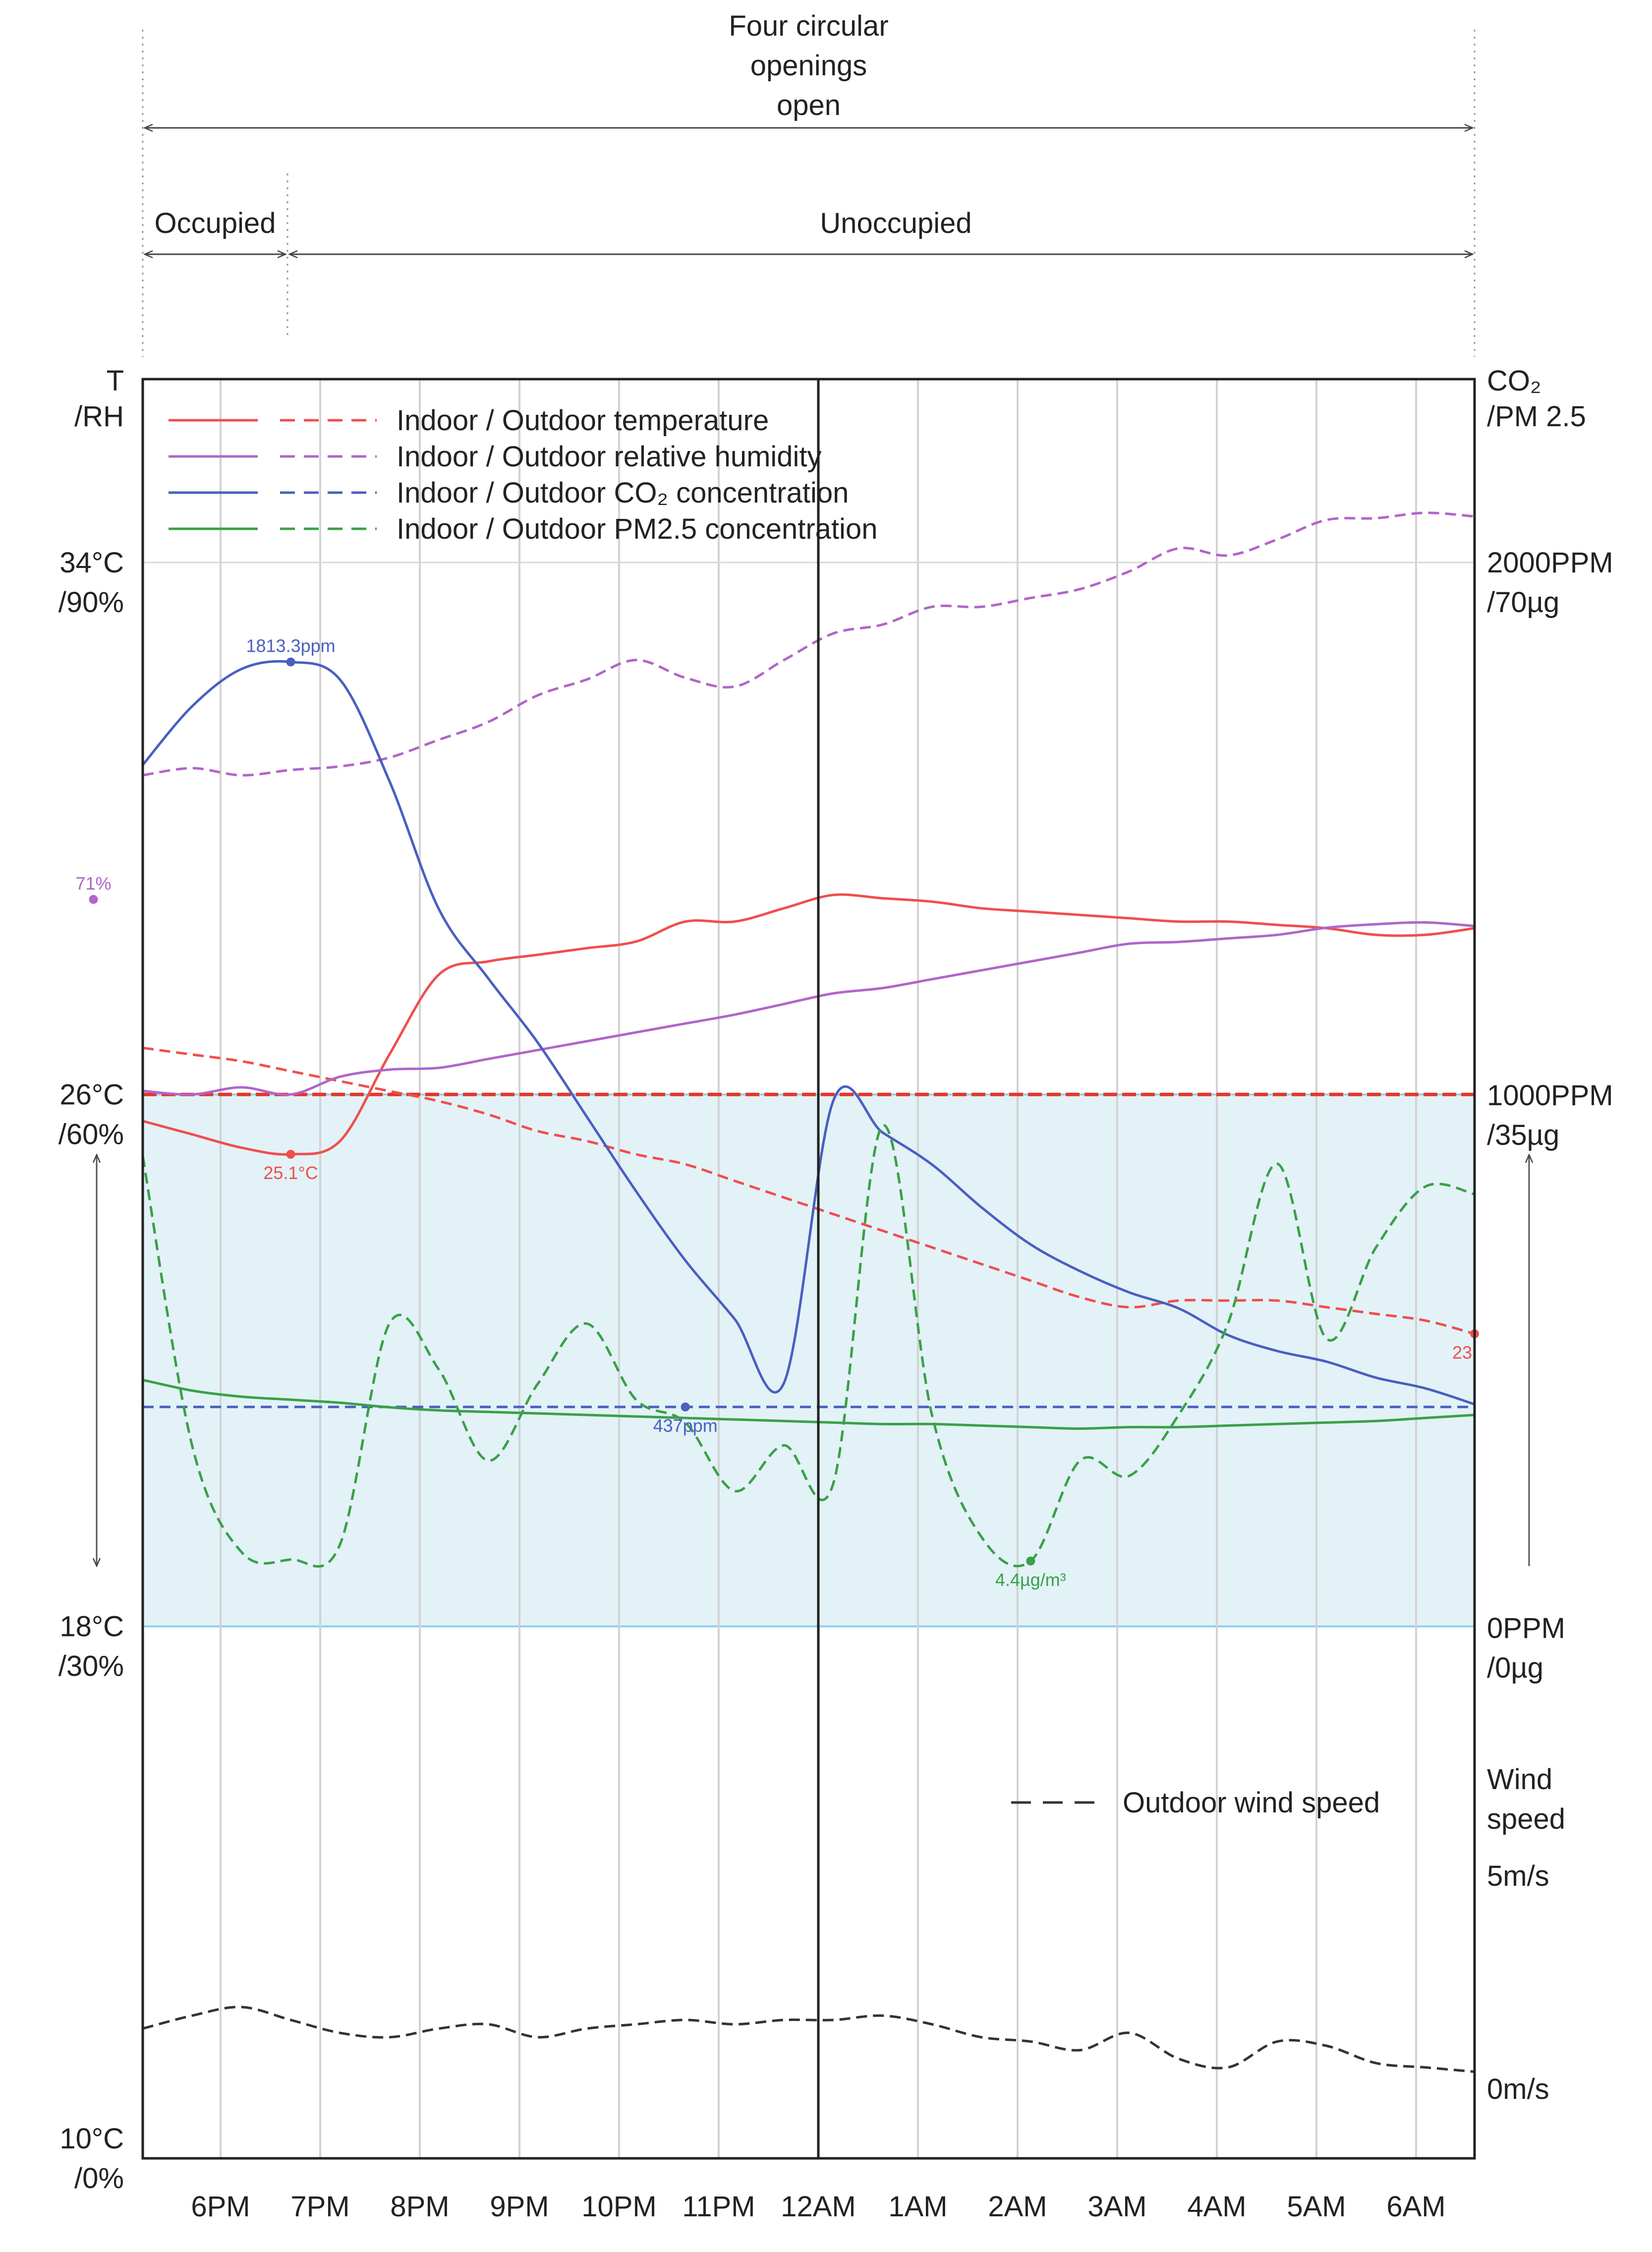 The height and width of the screenshot is (2252, 1652). What do you see at coordinates (115, 381) in the screenshot?
I see `left-axis-title-t: T` at bounding box center [115, 381].